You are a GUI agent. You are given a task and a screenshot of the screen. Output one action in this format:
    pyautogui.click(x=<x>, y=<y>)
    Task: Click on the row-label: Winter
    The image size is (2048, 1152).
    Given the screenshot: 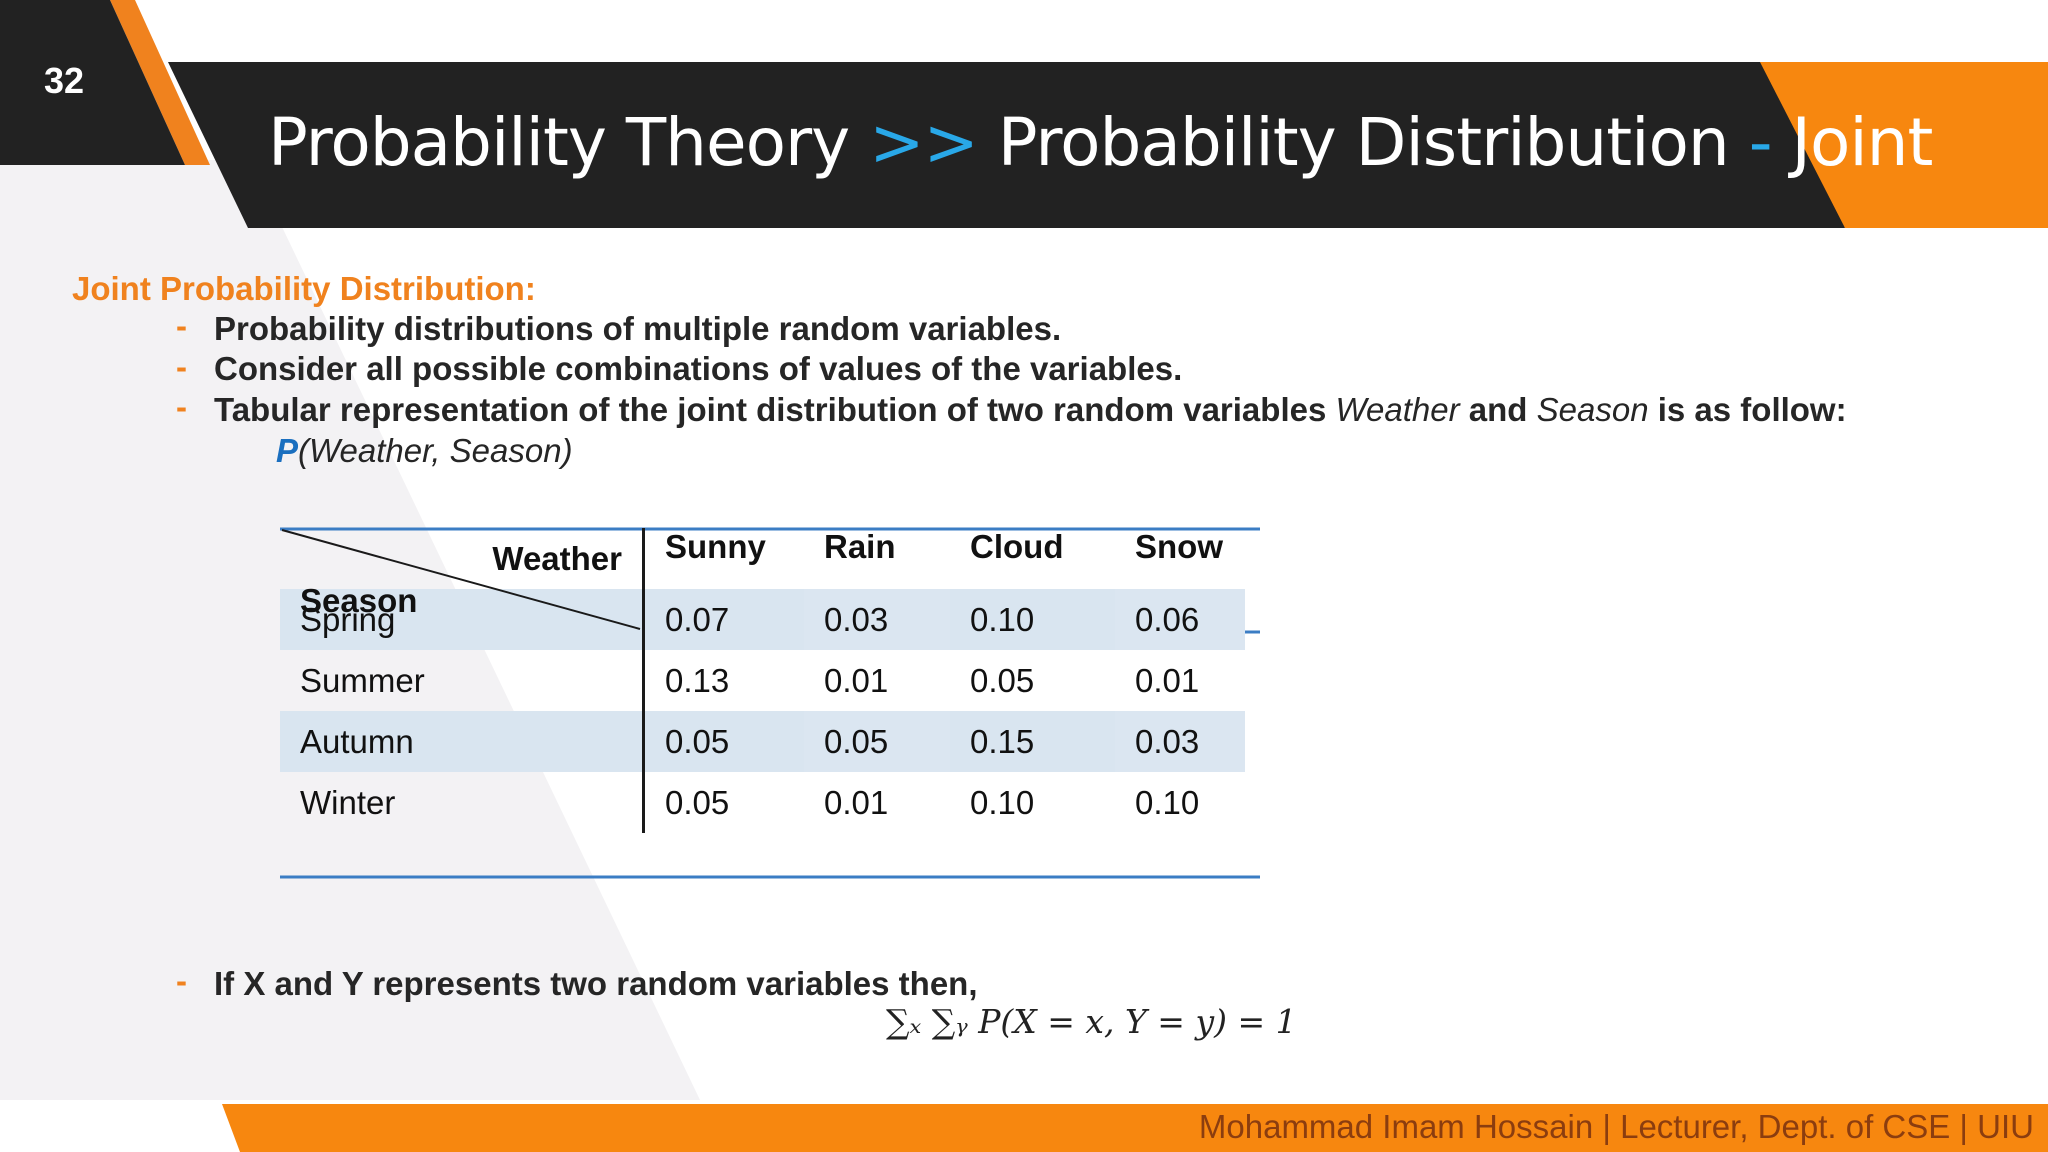 What is the action you would take?
    pyautogui.click(x=462, y=802)
    